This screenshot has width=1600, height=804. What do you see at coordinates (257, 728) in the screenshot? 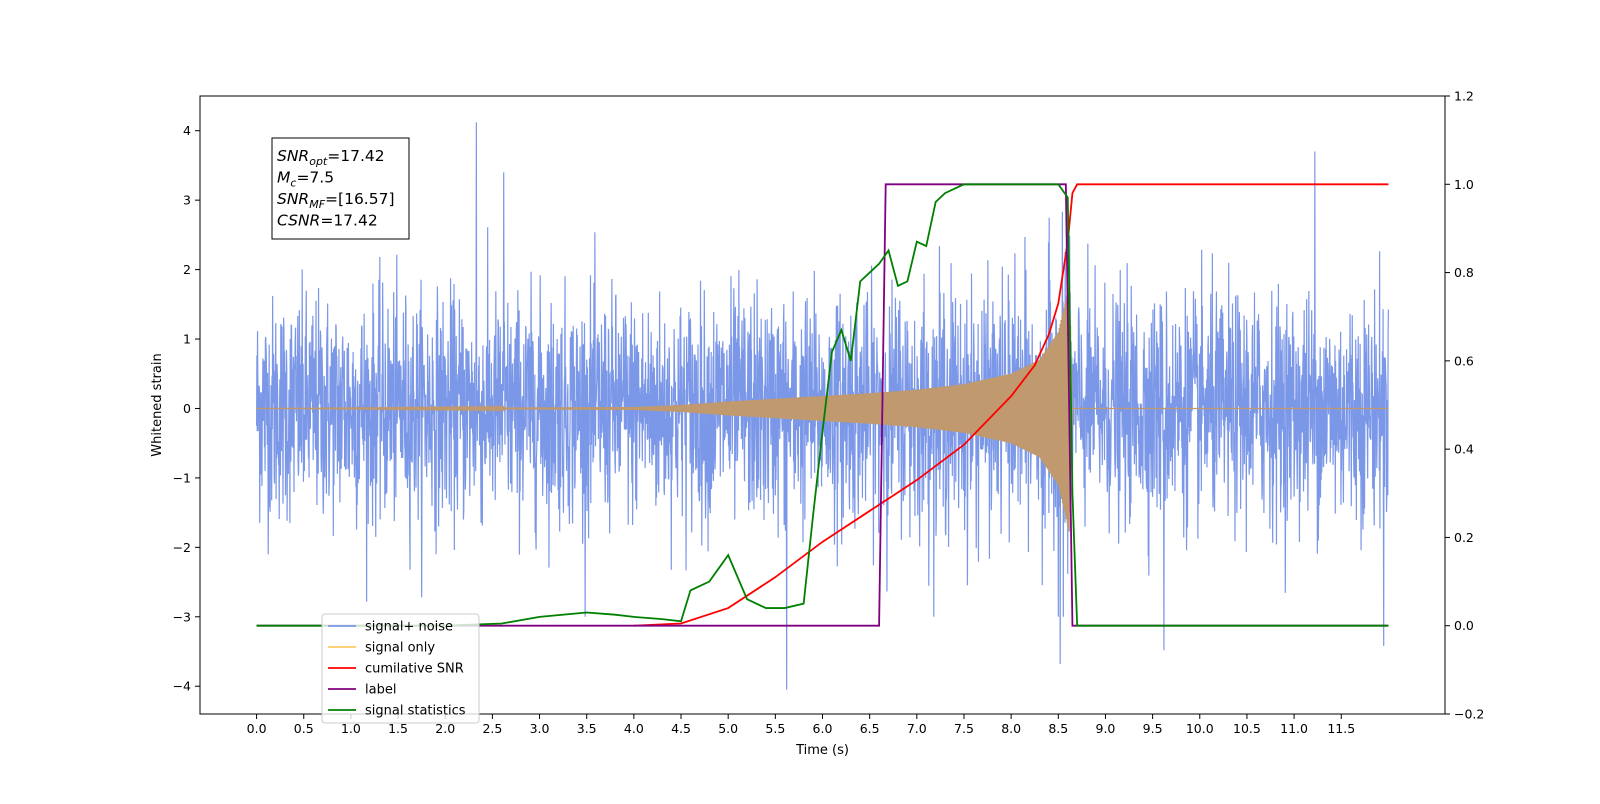
I see `x-tick-label: 0.0` at bounding box center [257, 728].